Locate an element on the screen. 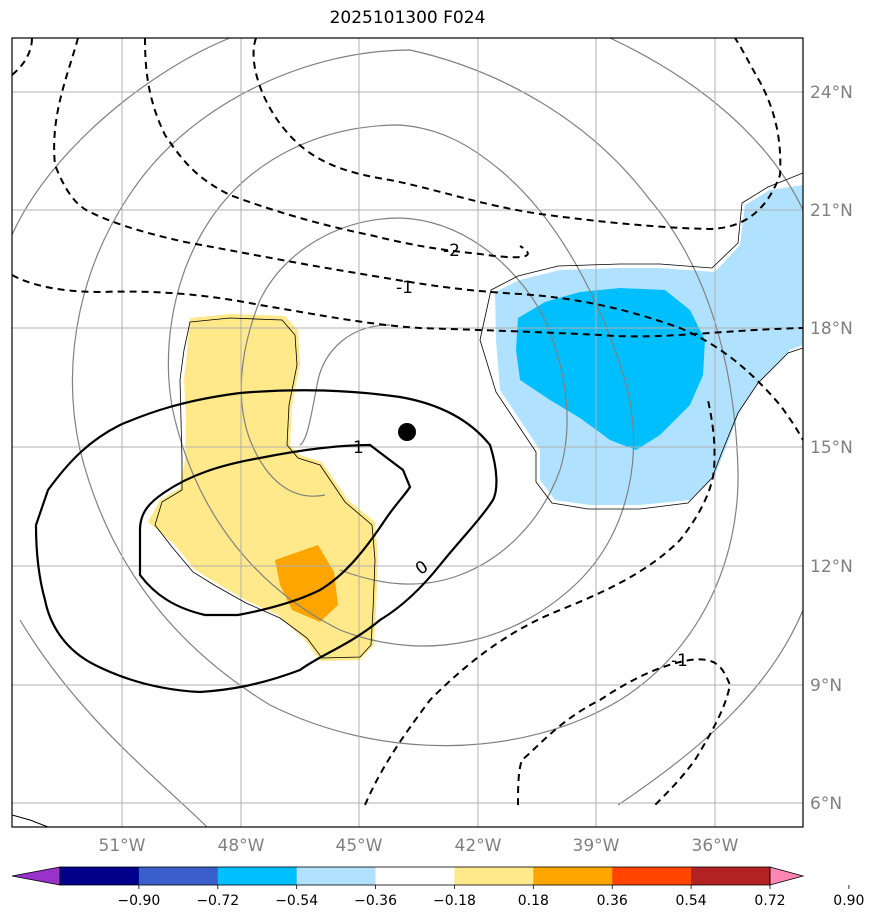 This screenshot has width=873, height=924. colorbar-outline is located at coordinates (415, 876).